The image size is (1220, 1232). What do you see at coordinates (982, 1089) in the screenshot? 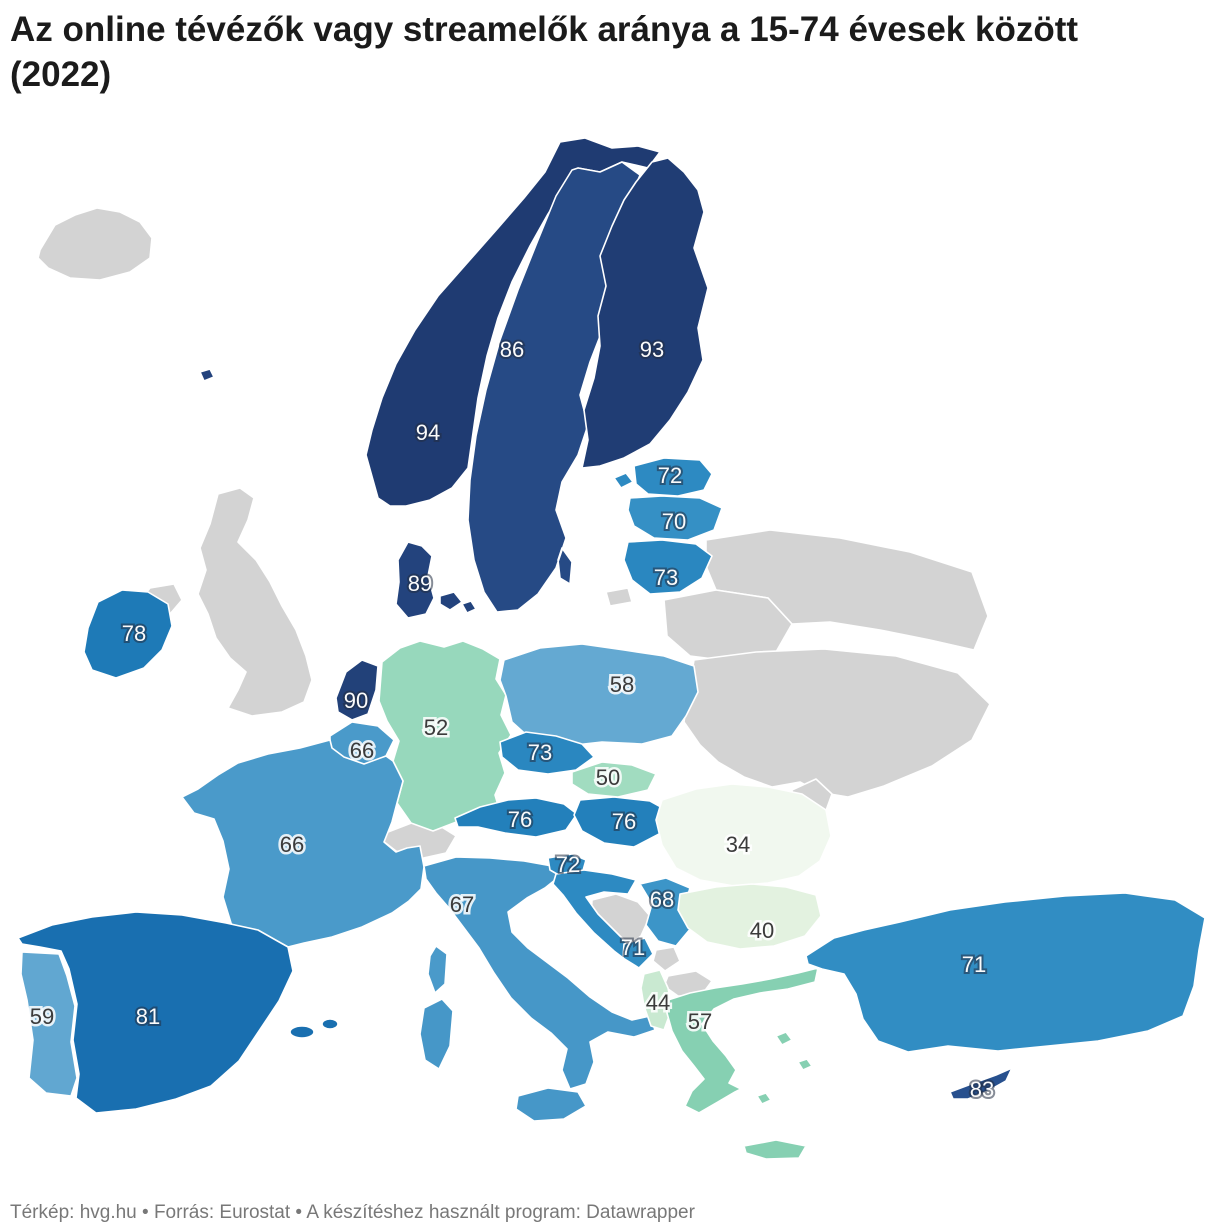
I see `value-label-cyprus: 83` at bounding box center [982, 1089].